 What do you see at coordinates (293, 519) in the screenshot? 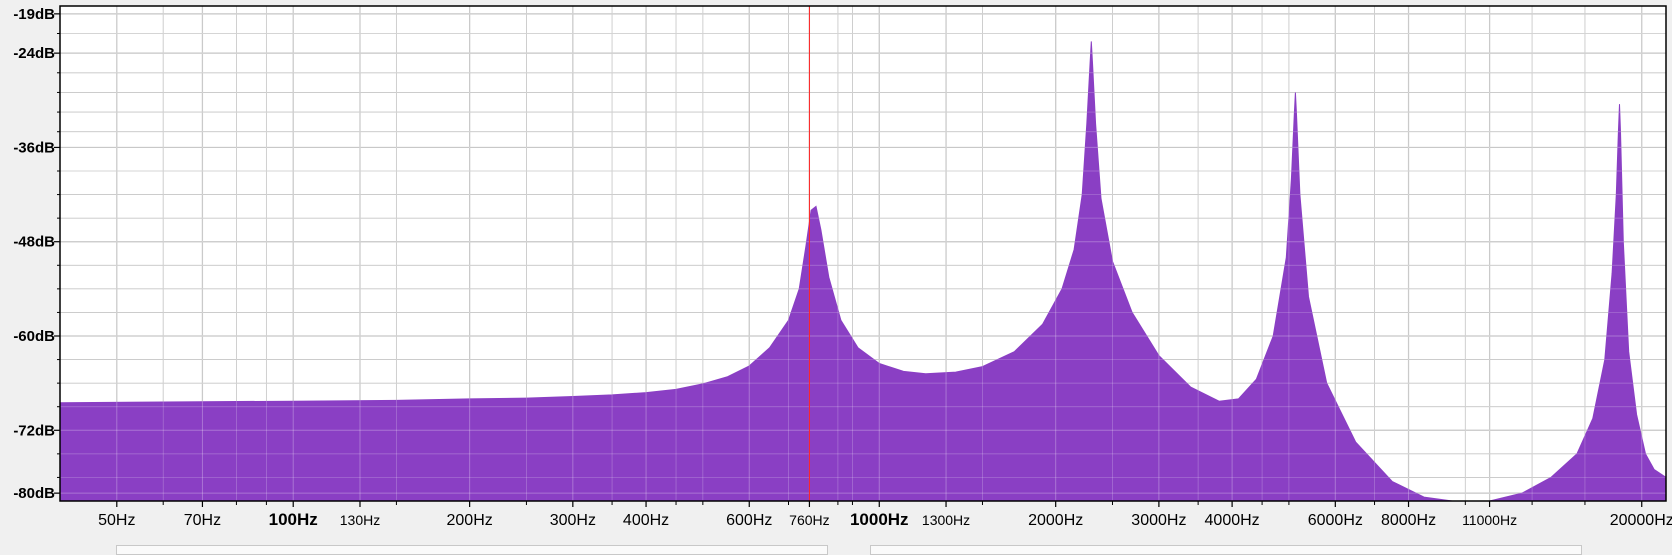
I see `x-tick-label: 100Hz` at bounding box center [293, 519].